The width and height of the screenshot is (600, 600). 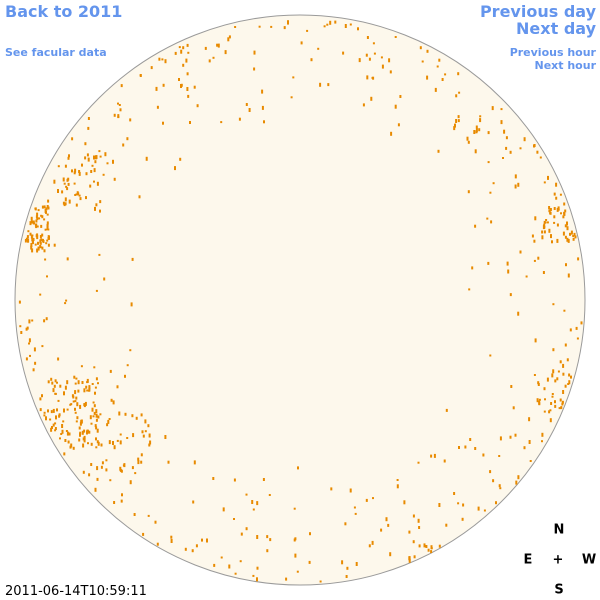 I want to click on previous-hour-link: Previous hour, so click(x=553, y=52).